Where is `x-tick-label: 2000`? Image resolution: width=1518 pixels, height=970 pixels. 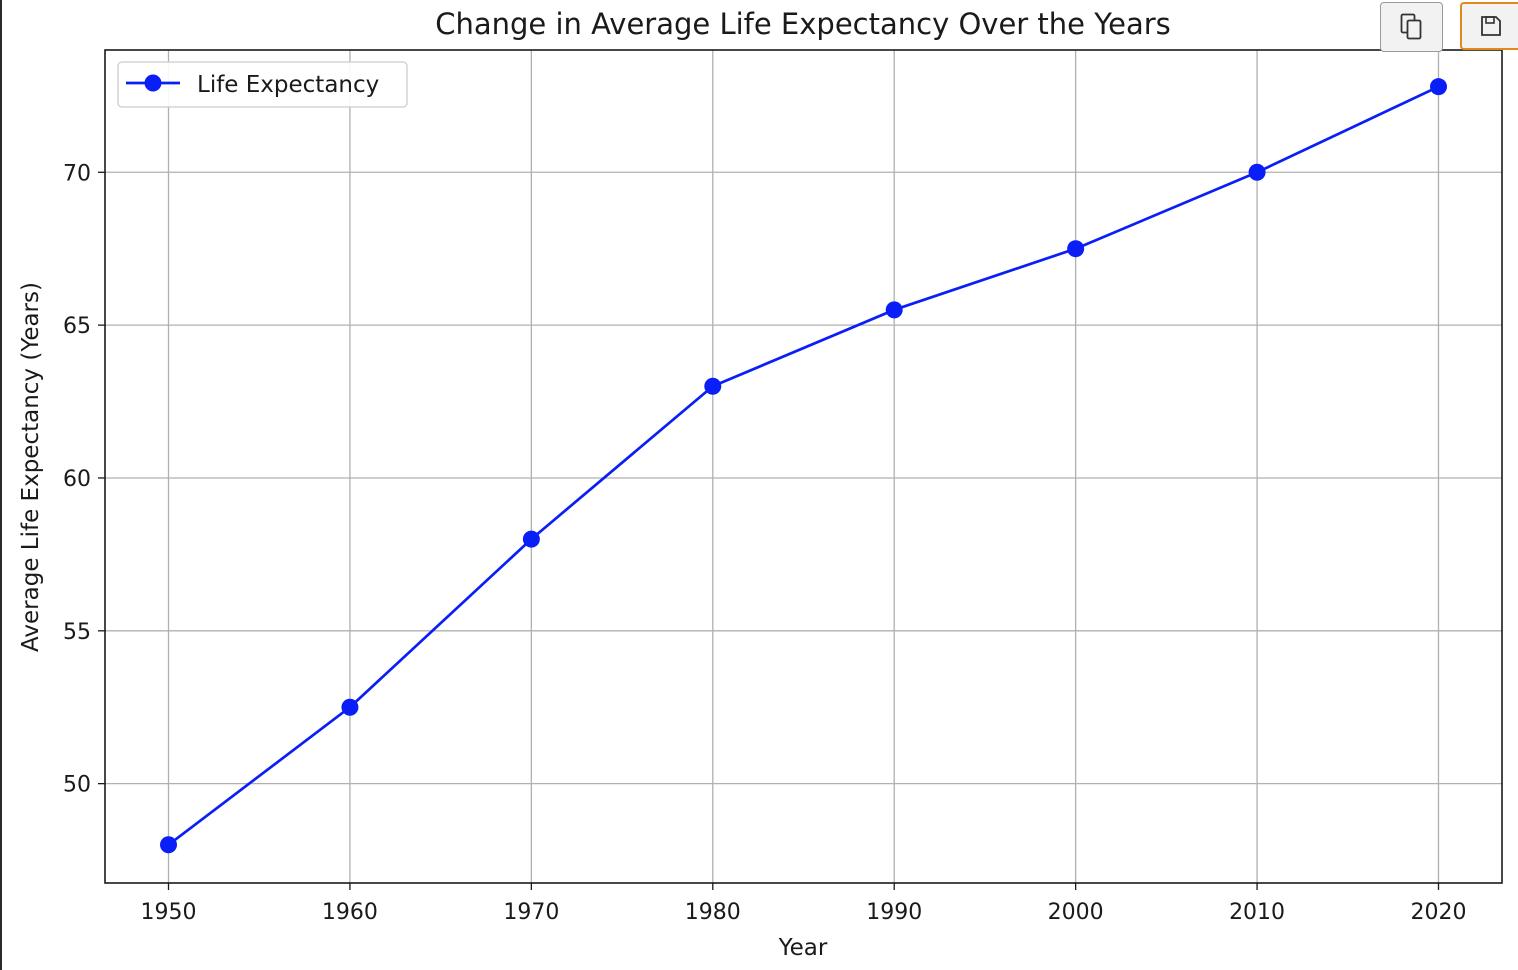 x-tick-label: 2000 is located at coordinates (1076, 912).